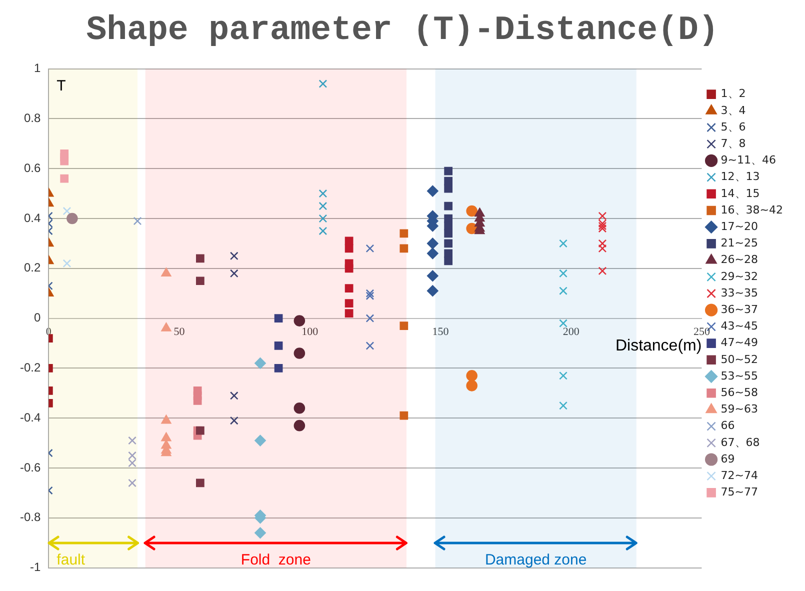 This screenshot has width=805, height=591. I want to click on band-label: fault, so click(71, 559).